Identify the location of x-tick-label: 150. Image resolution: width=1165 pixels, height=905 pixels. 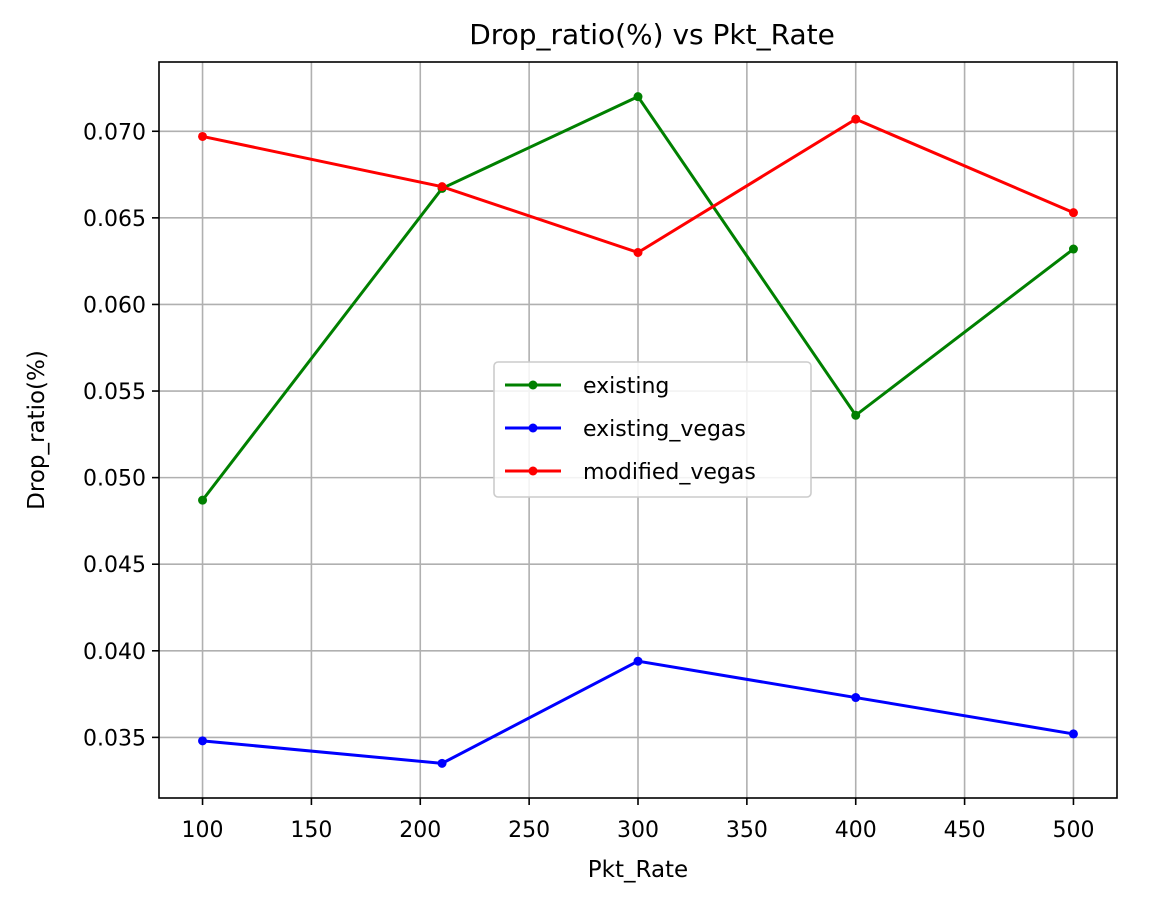
(311, 830).